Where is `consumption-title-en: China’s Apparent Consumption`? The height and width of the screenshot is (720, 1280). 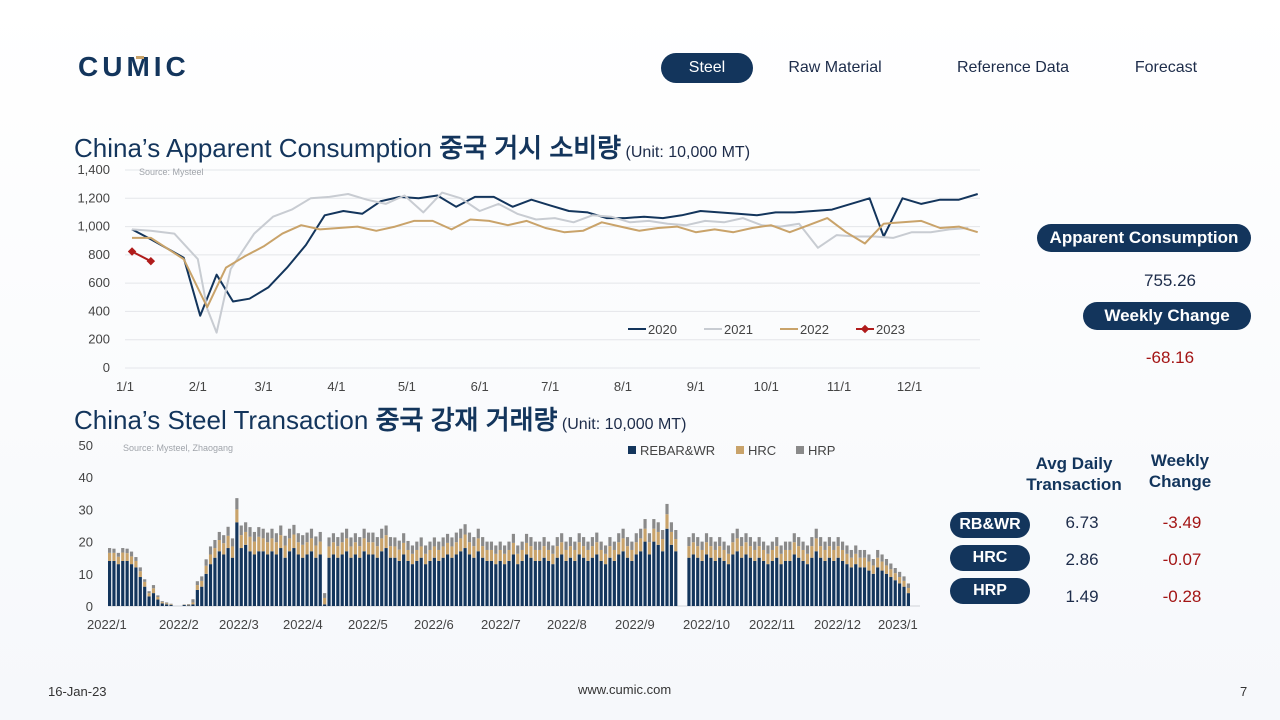
consumption-title-en: China’s Apparent Consumption is located at coordinates (257, 148).